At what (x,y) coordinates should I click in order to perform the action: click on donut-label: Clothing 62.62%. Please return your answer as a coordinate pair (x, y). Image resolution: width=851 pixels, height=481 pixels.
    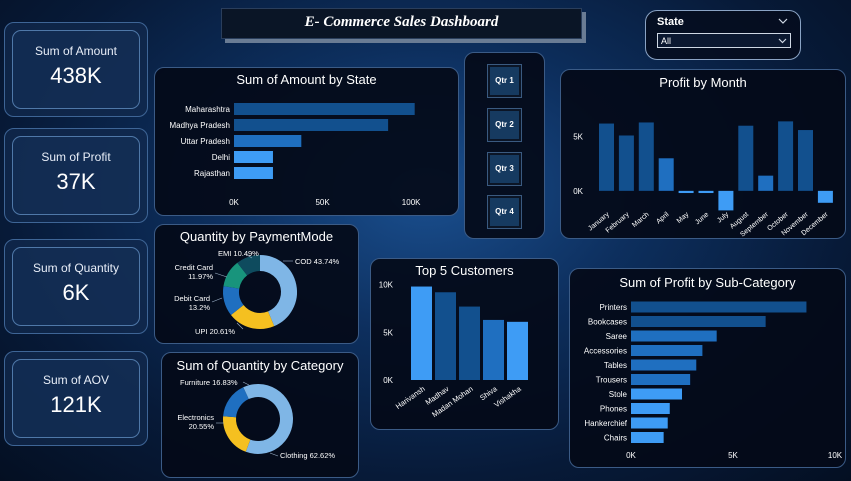
    Looking at the image, I should click on (307, 455).